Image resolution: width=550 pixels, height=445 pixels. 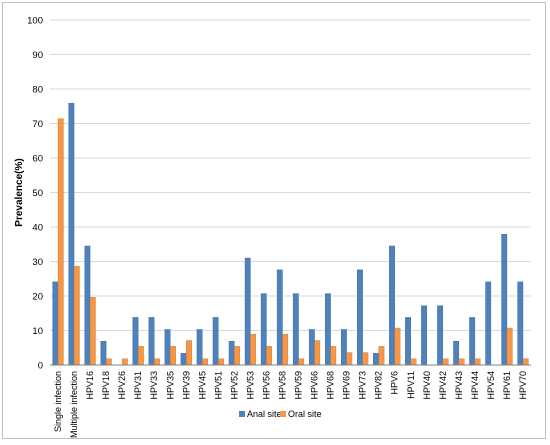 What do you see at coordinates (363, 385) in the screenshot?
I see `x-tick-label: HPV73` at bounding box center [363, 385].